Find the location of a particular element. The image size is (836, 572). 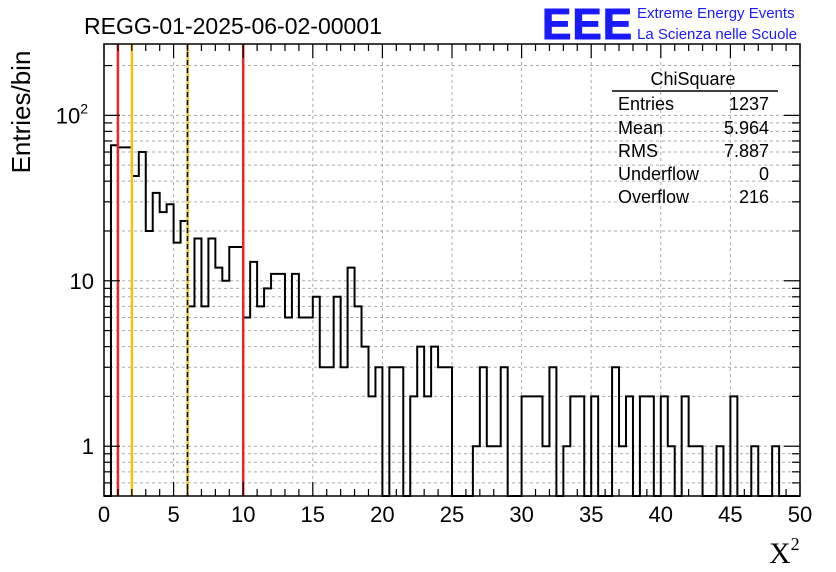

x-tick-label: 20 is located at coordinates (382, 514).